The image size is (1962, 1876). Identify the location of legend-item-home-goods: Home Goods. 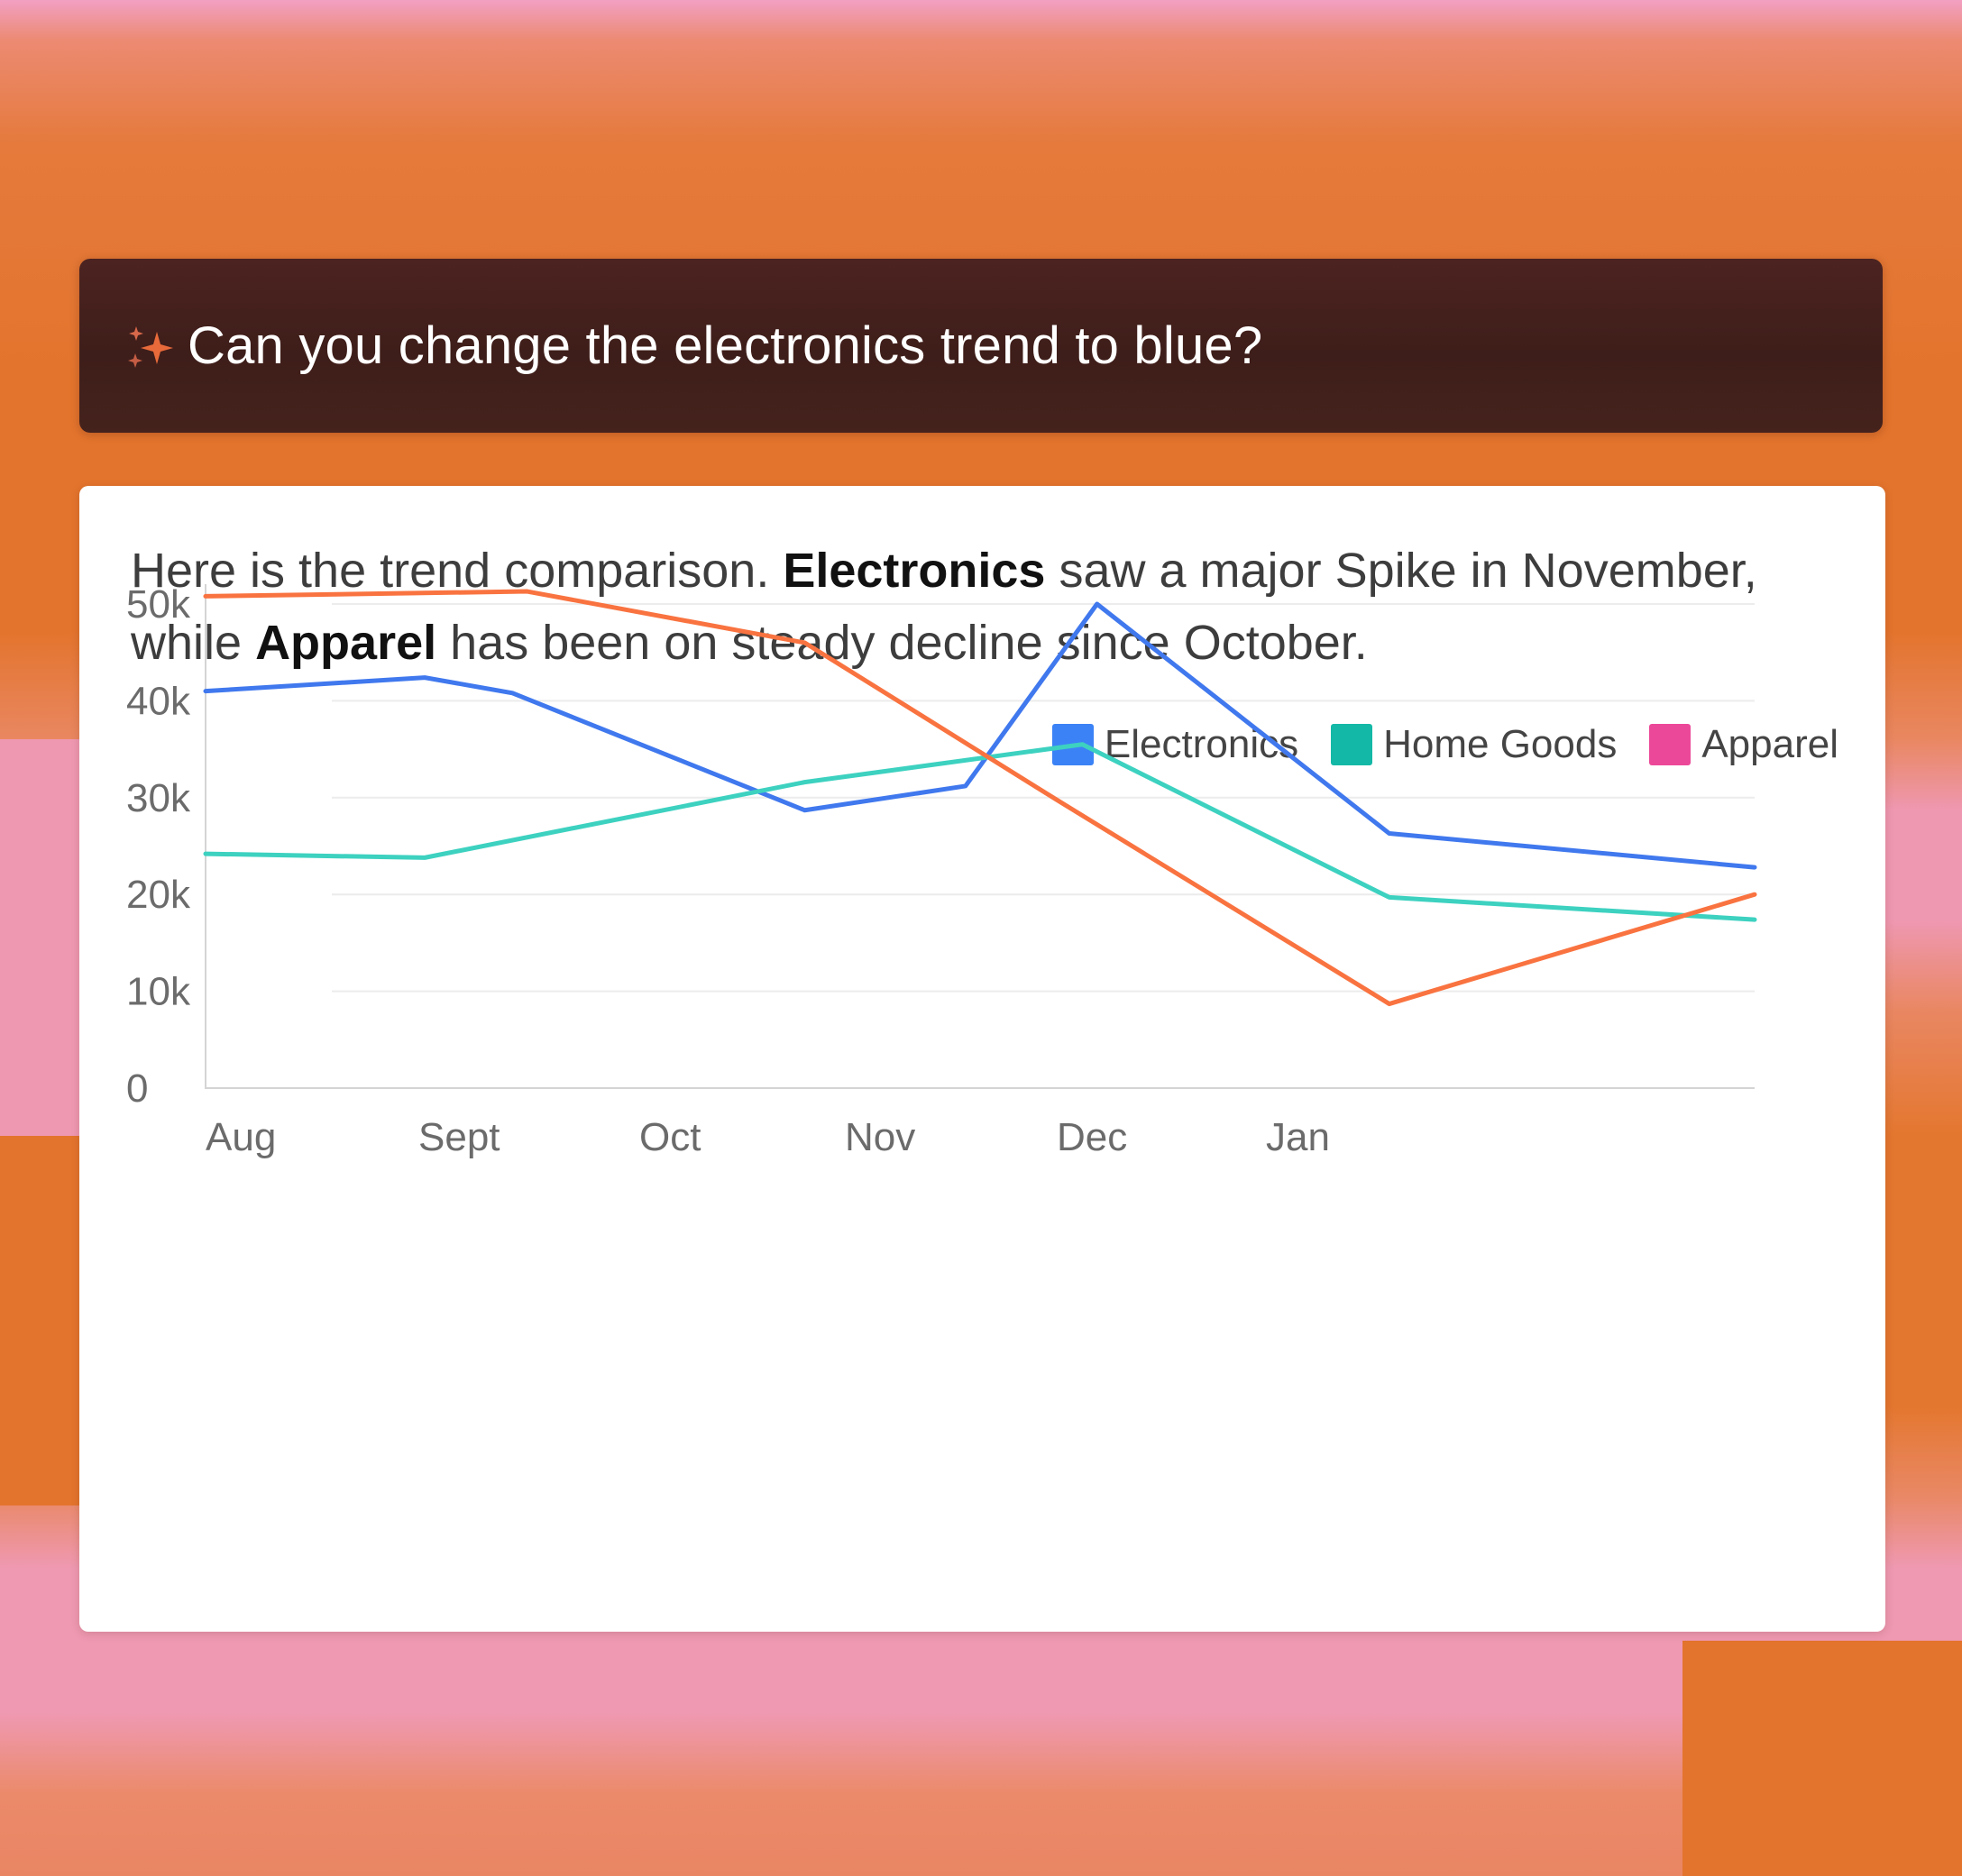
(1474, 744).